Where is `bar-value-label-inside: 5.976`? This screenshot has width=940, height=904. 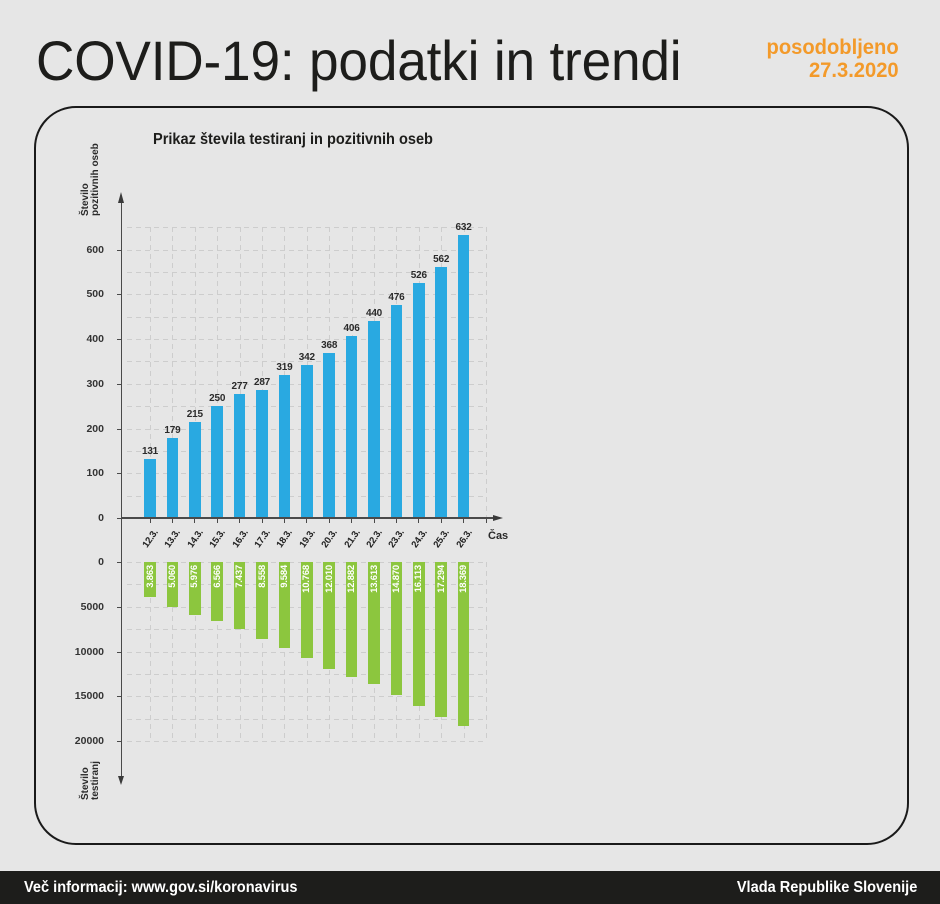 bar-value-label-inside: 5.976 is located at coordinates (195, 576).